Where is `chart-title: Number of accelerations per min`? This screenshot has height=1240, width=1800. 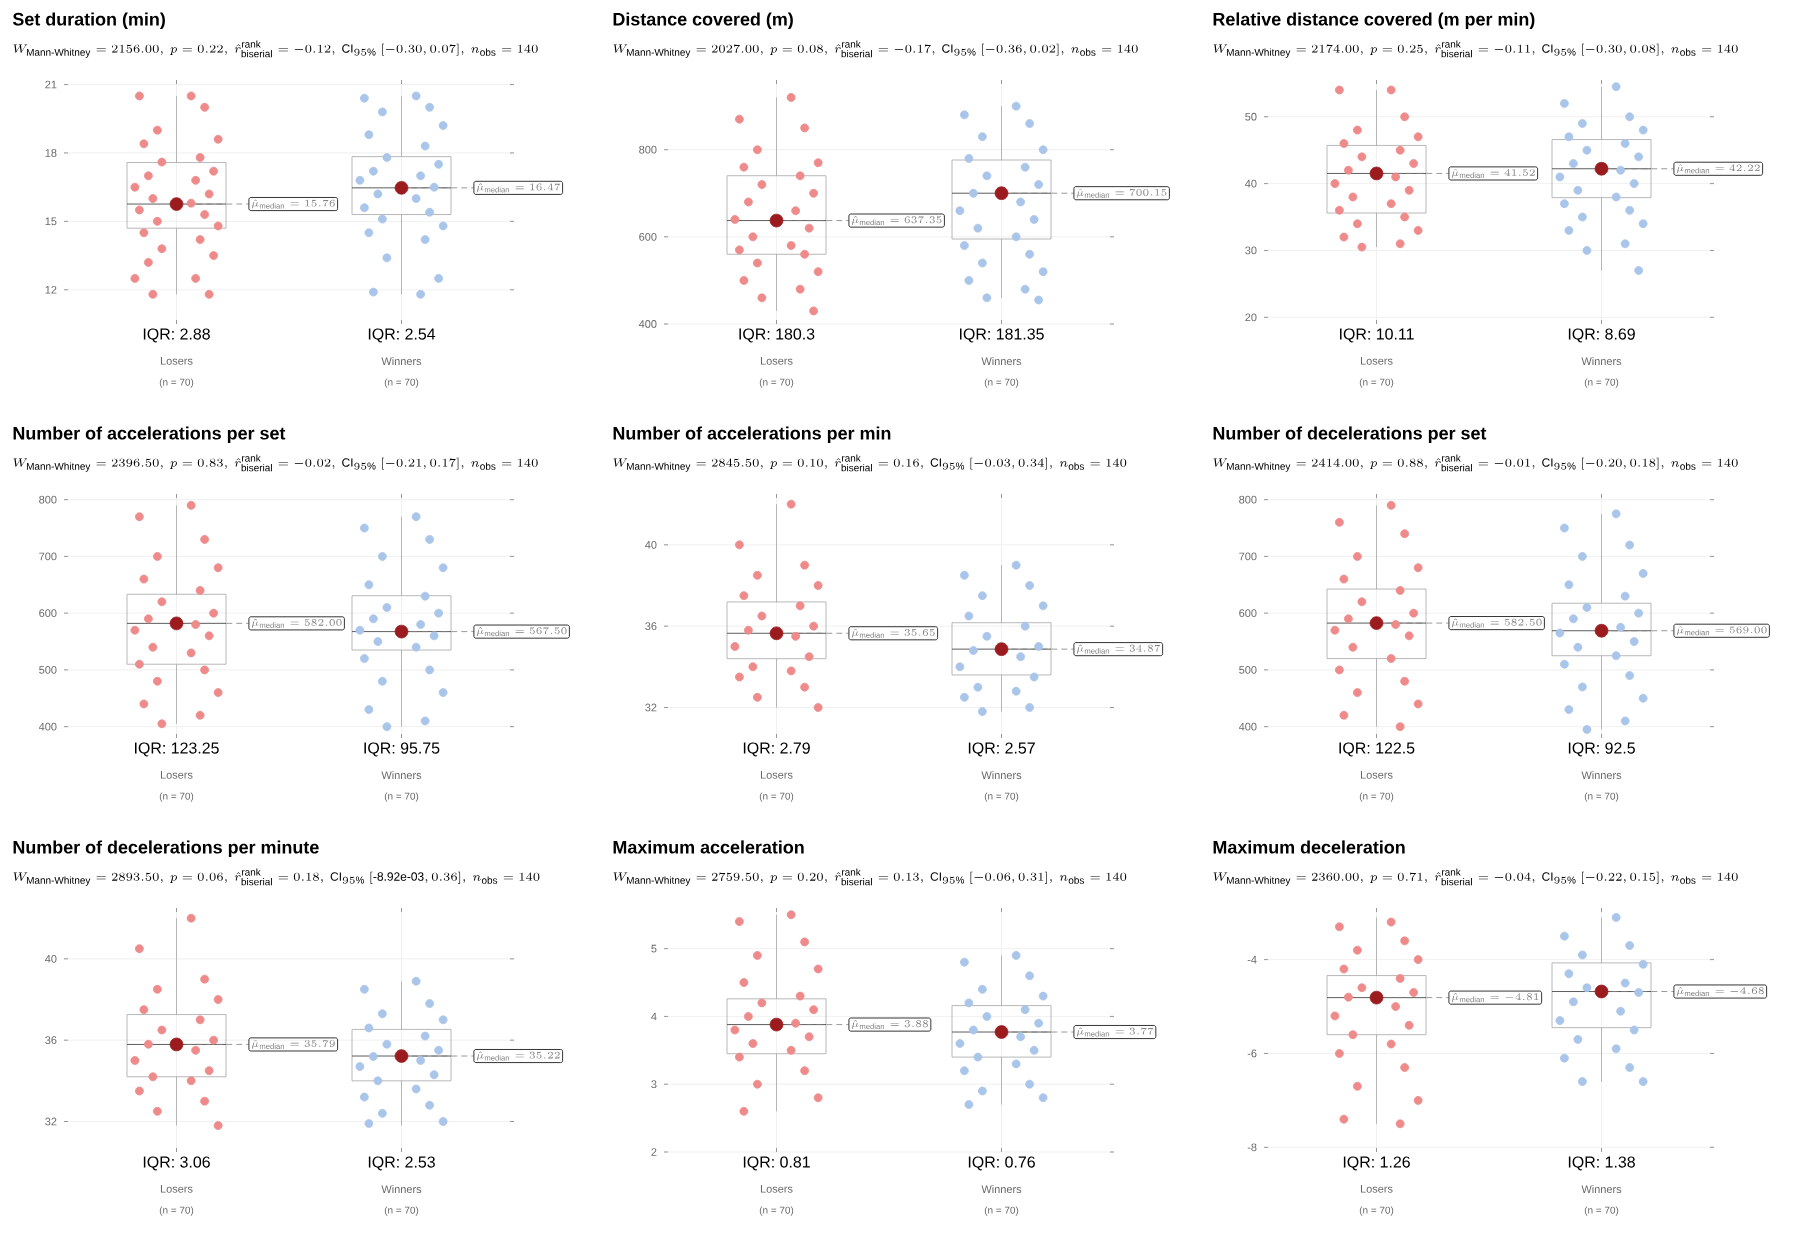 chart-title: Number of accelerations per min is located at coordinates (752, 435).